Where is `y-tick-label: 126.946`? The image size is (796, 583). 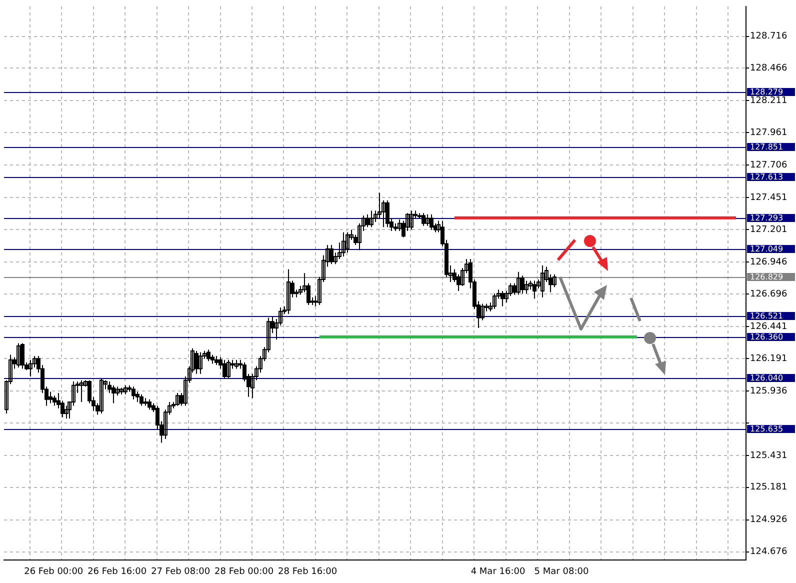 y-tick-label: 126.946 is located at coordinates (769, 262).